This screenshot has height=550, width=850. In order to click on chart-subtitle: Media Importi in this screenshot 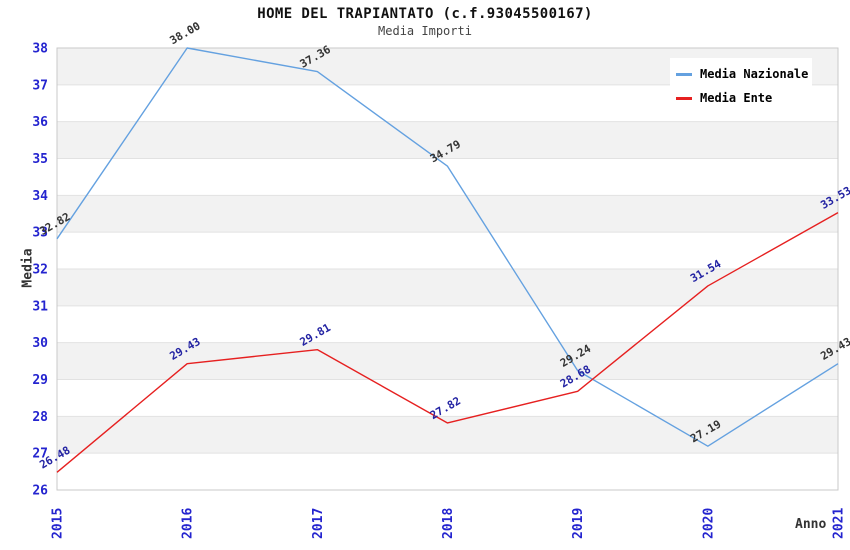, I will do `click(425, 31)`.